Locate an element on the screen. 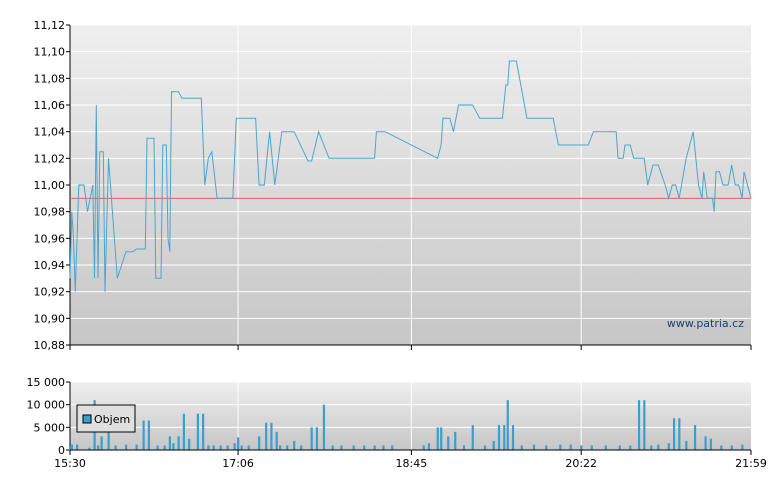 The width and height of the screenshot is (780, 495). volume-y-tick-label: 0 is located at coordinates (61, 450).